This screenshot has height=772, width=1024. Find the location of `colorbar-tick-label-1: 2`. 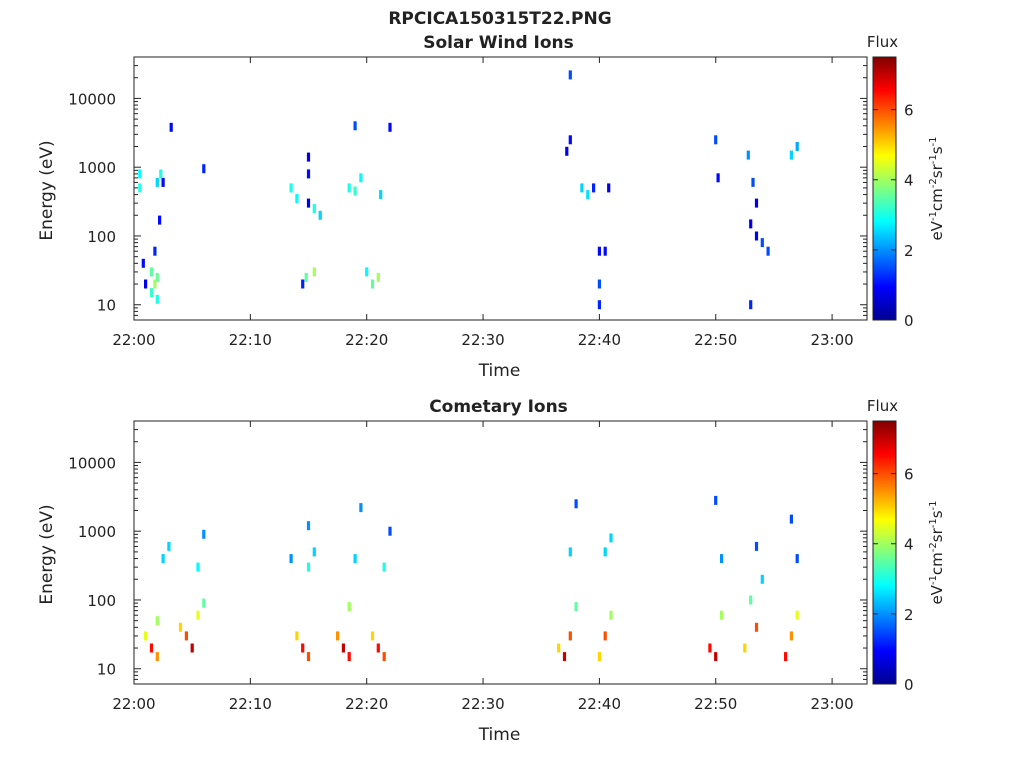

colorbar-tick-label-1: 2 is located at coordinates (909, 251).